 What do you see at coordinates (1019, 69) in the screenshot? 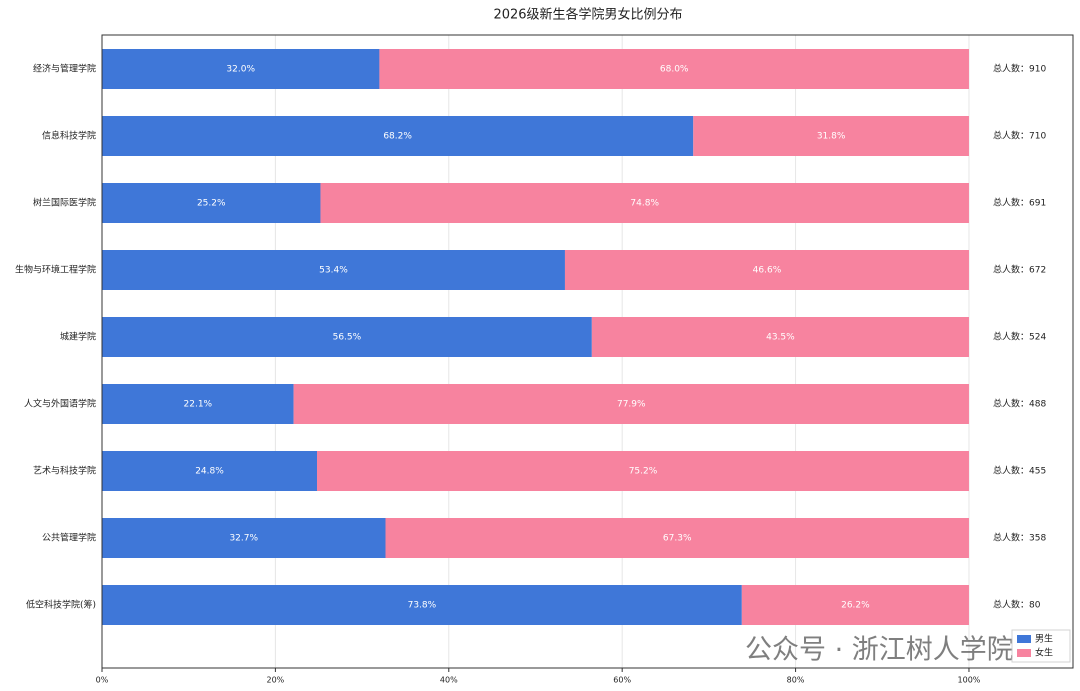
I see `total-label: 总人数：910` at bounding box center [1019, 69].